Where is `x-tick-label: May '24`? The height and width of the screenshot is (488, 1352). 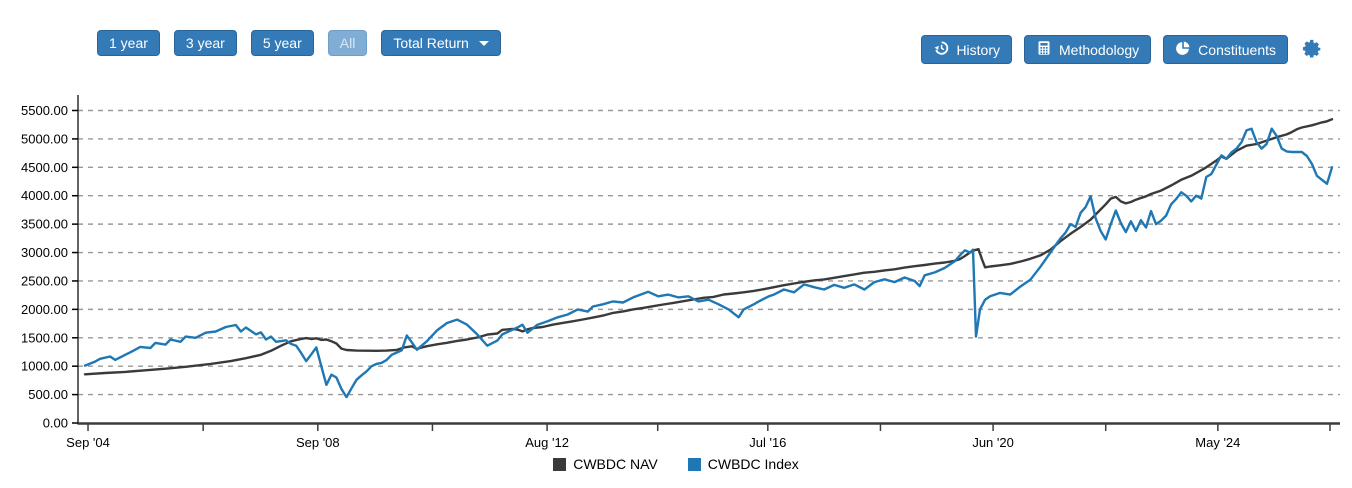 x-tick-label: May '24 is located at coordinates (1217, 442).